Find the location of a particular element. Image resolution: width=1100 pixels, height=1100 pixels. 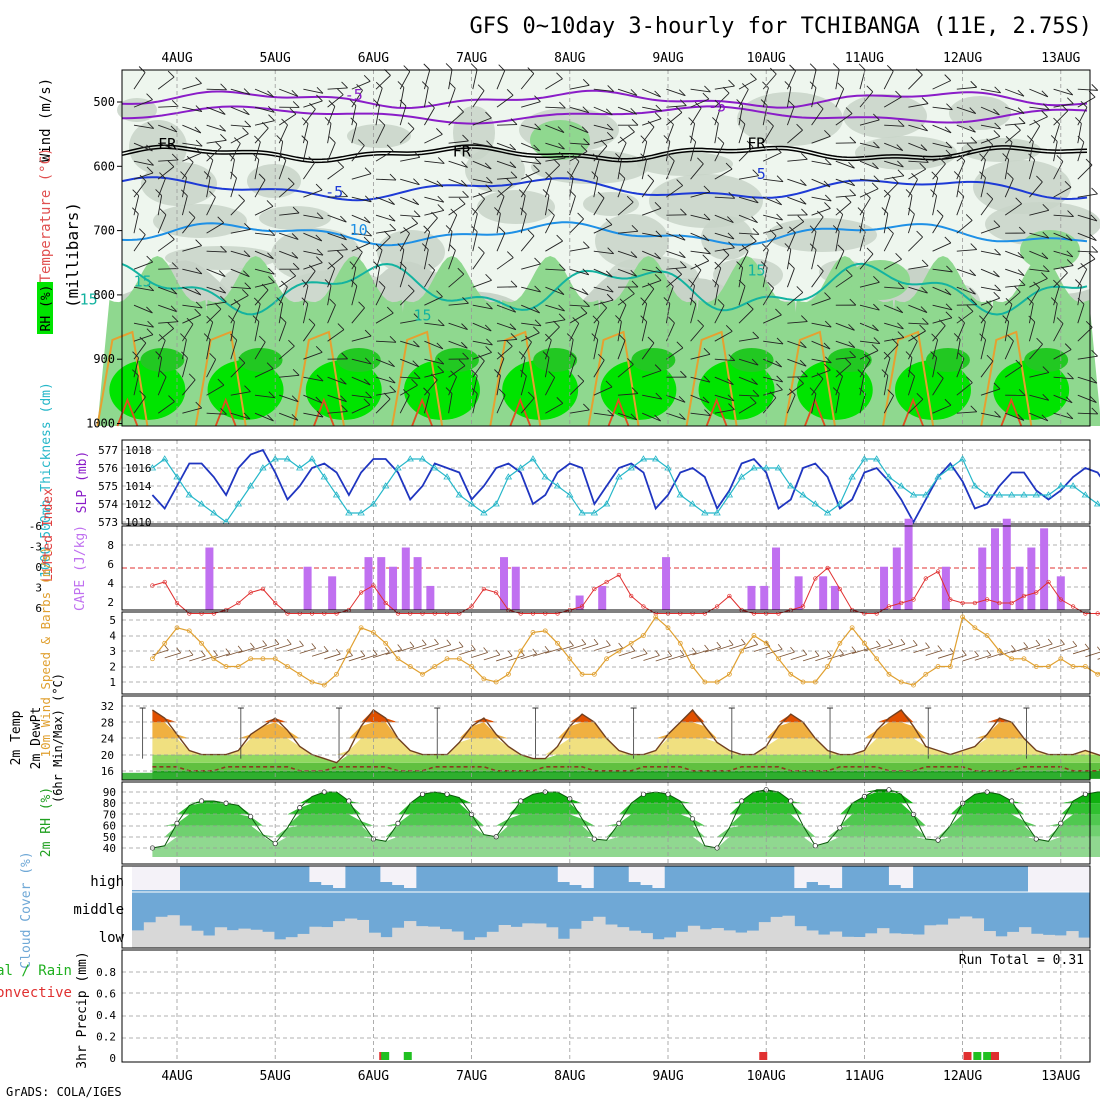

ylabel-cloud: Cloud Cover (%) is located at coordinates (26, 909).